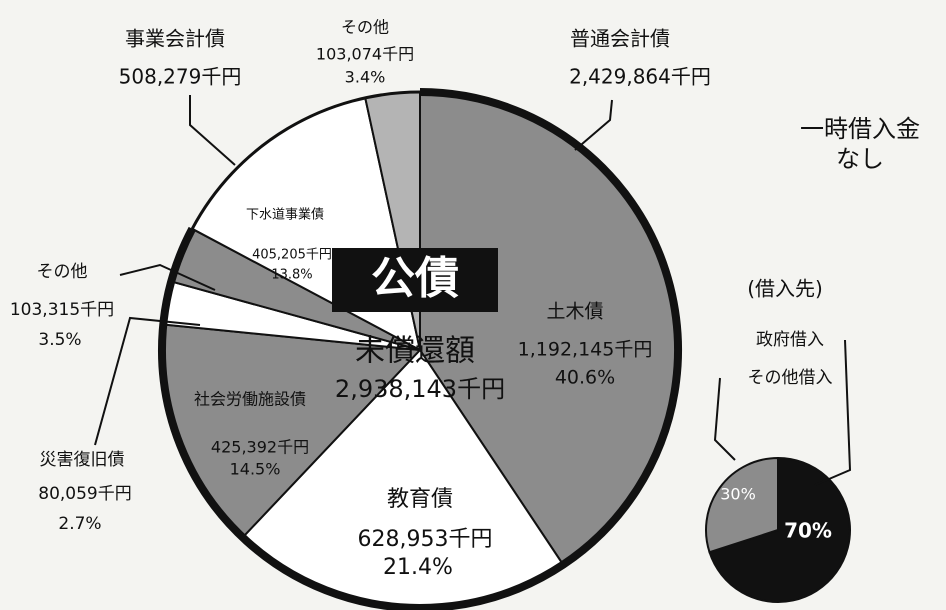 This screenshot has height=610, width=946. I want to click on amount-label: 1,192,145千円, so click(585, 350).